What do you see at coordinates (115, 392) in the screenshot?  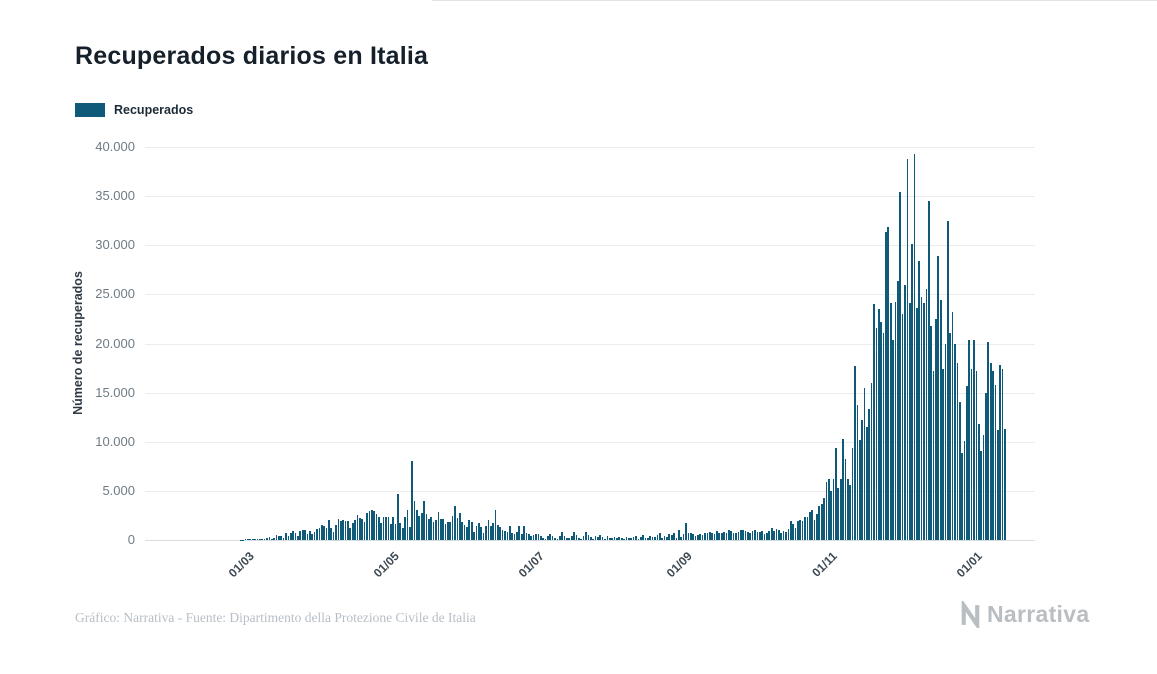 I see `y-tick-label: 15.000` at bounding box center [115, 392].